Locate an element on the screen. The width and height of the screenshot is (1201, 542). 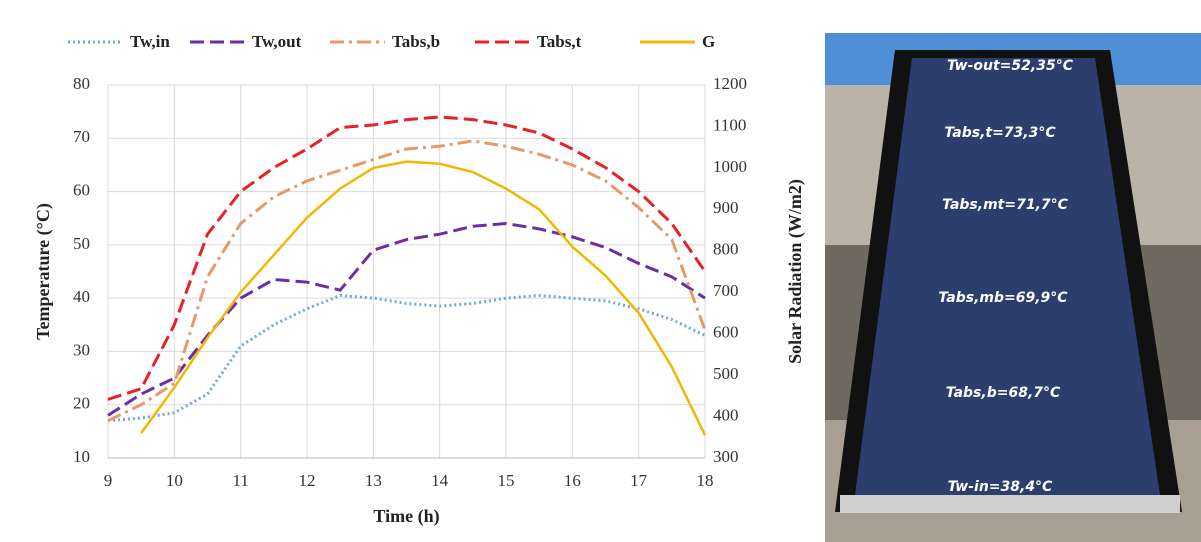
y-tick-label: 40 is located at coordinates (81, 296).